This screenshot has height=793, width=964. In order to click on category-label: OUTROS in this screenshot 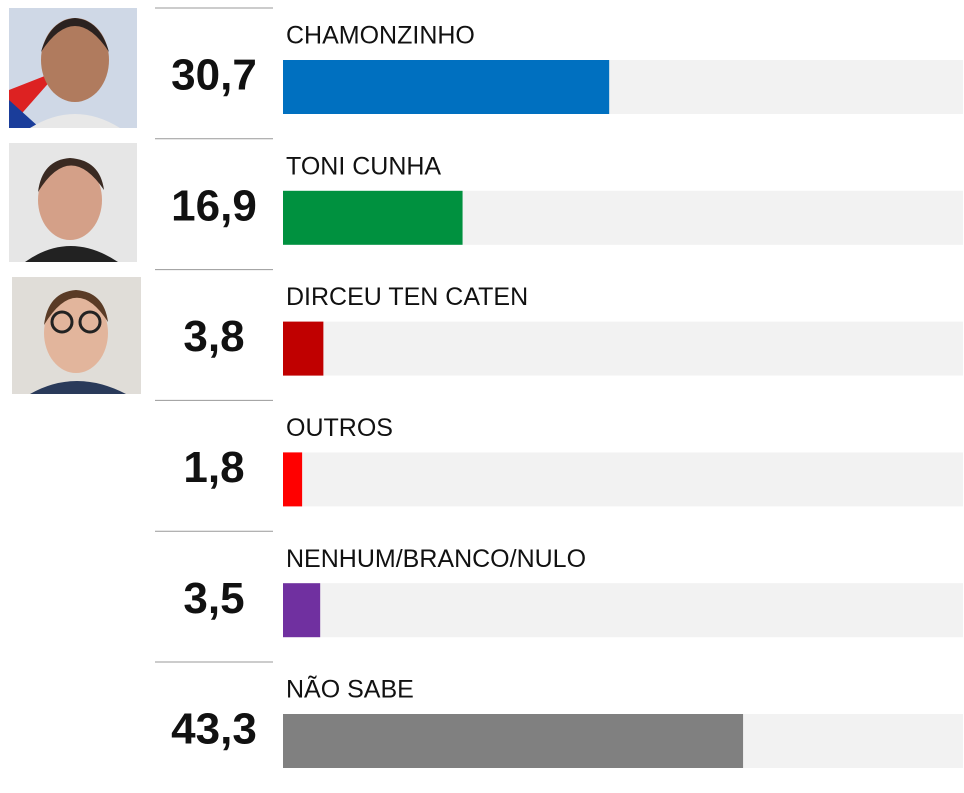, I will do `click(339, 428)`.